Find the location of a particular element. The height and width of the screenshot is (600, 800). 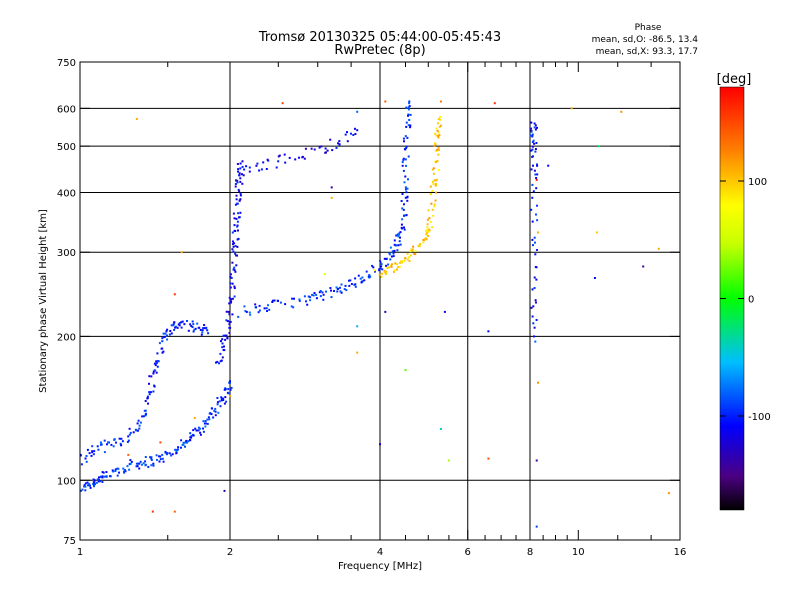

x-tick-label: 1 is located at coordinates (80, 552).